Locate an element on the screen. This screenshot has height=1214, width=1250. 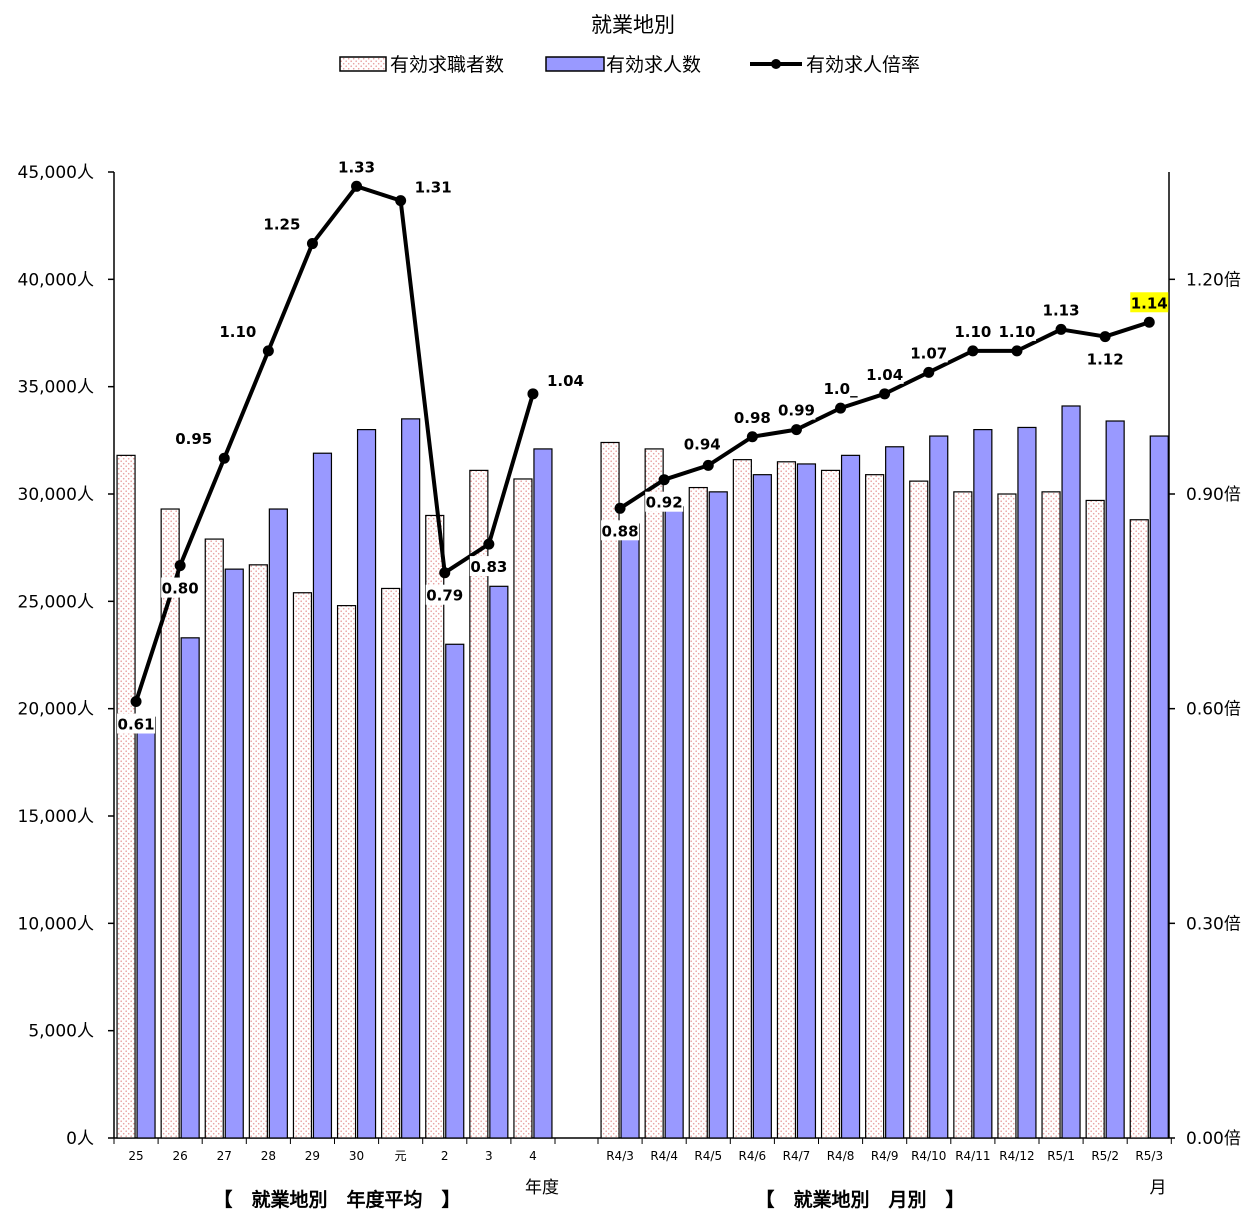
x-tick-label: 25 is located at coordinates (135, 1156).